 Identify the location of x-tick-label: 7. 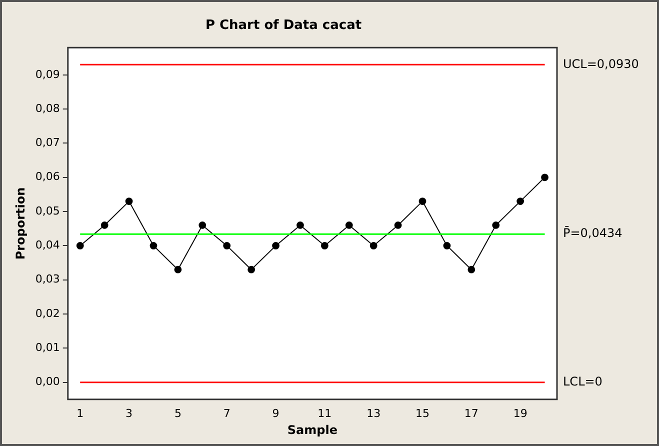
(226, 413).